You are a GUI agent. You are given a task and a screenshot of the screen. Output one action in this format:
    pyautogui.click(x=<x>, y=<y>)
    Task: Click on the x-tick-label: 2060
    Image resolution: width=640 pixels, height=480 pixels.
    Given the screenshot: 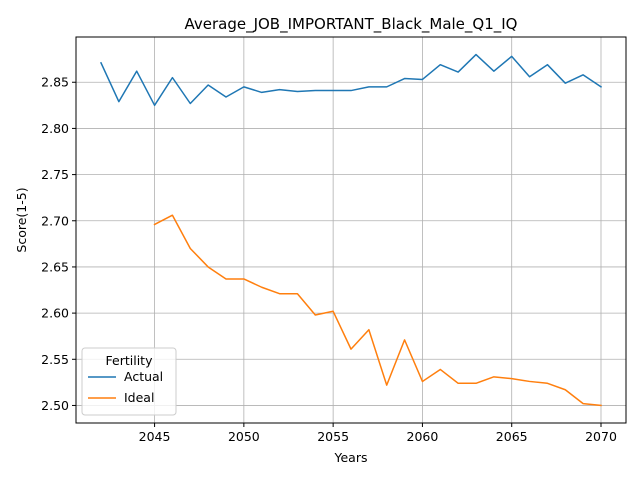 What is the action you would take?
    pyautogui.click(x=423, y=436)
    